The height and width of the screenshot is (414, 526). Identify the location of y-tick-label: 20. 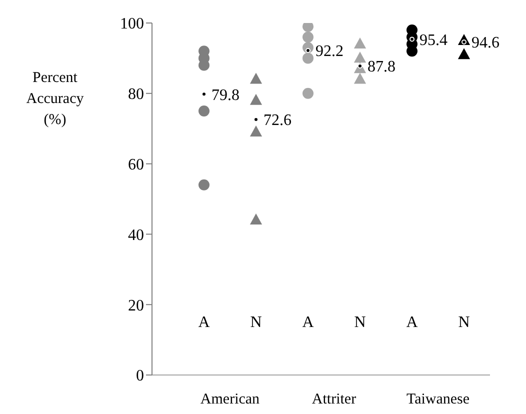
(136, 305).